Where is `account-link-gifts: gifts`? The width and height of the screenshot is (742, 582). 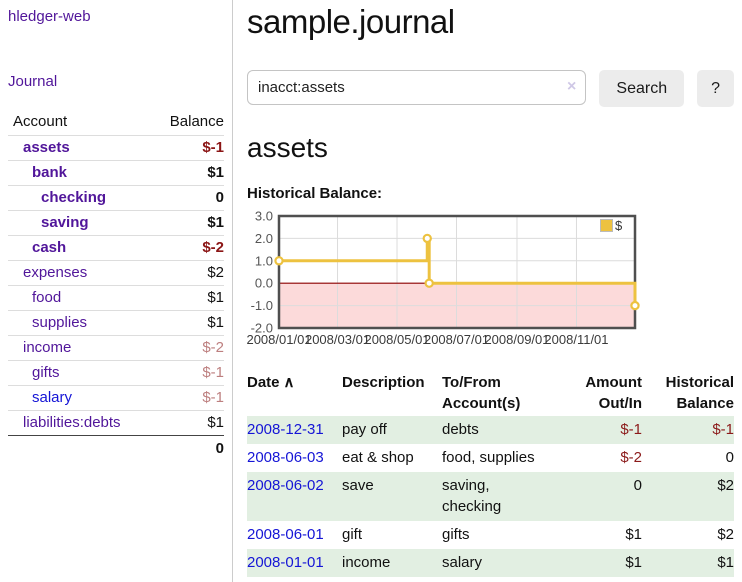 account-link-gifts: gifts is located at coordinates (46, 372).